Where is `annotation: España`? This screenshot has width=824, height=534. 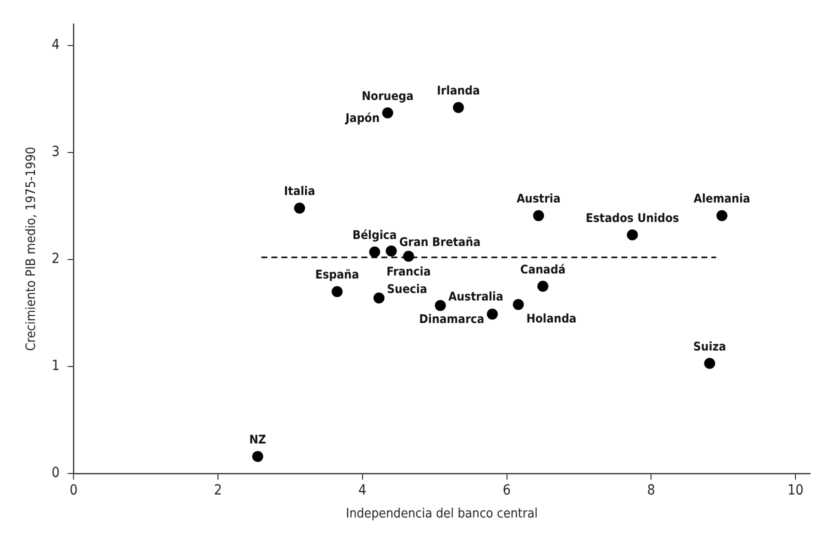 annotation: España is located at coordinates (337, 275).